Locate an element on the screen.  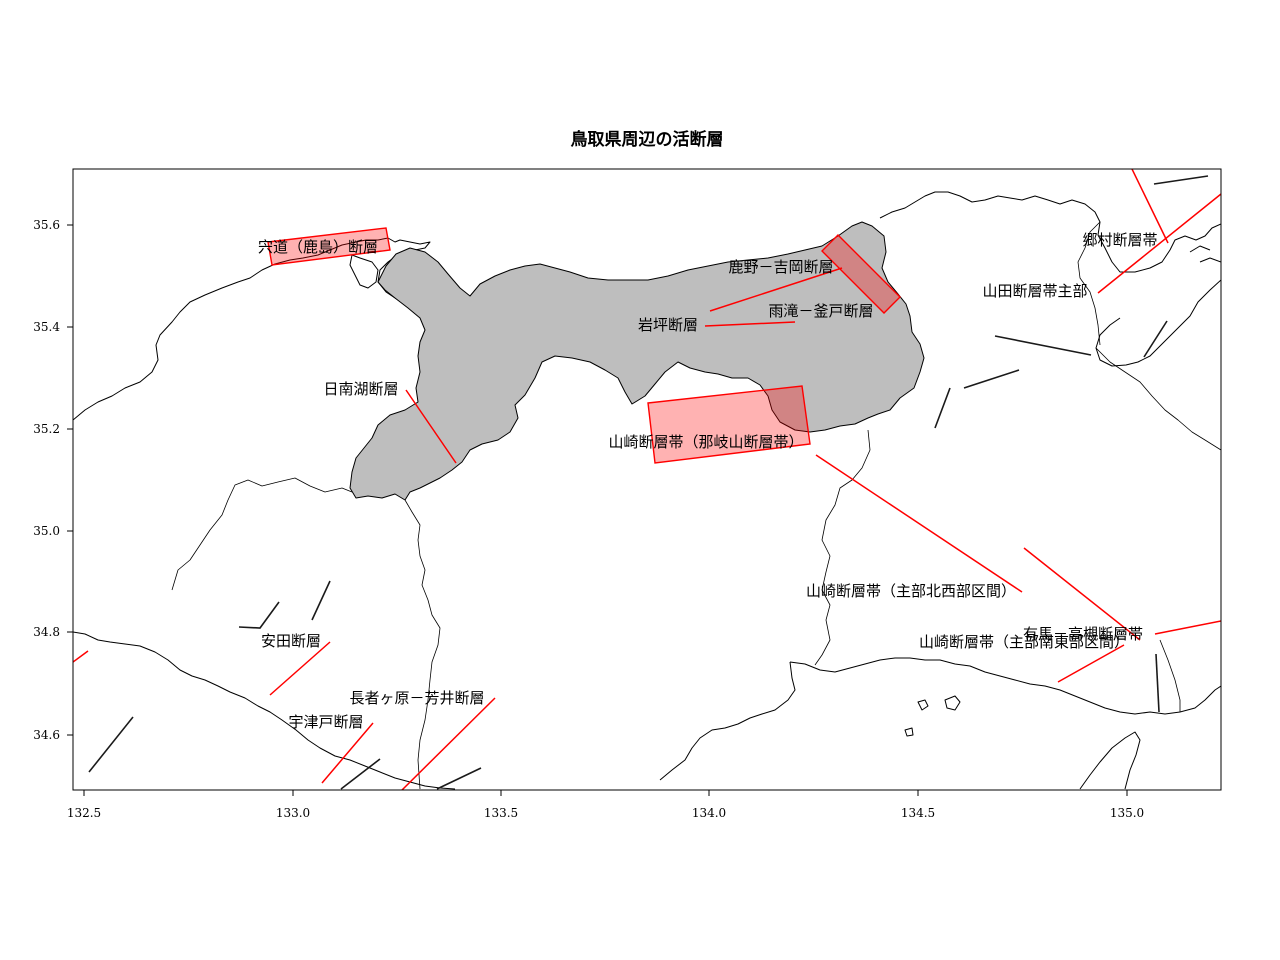
border-hyogo-kyoto is located at coordinates (1149, 336).